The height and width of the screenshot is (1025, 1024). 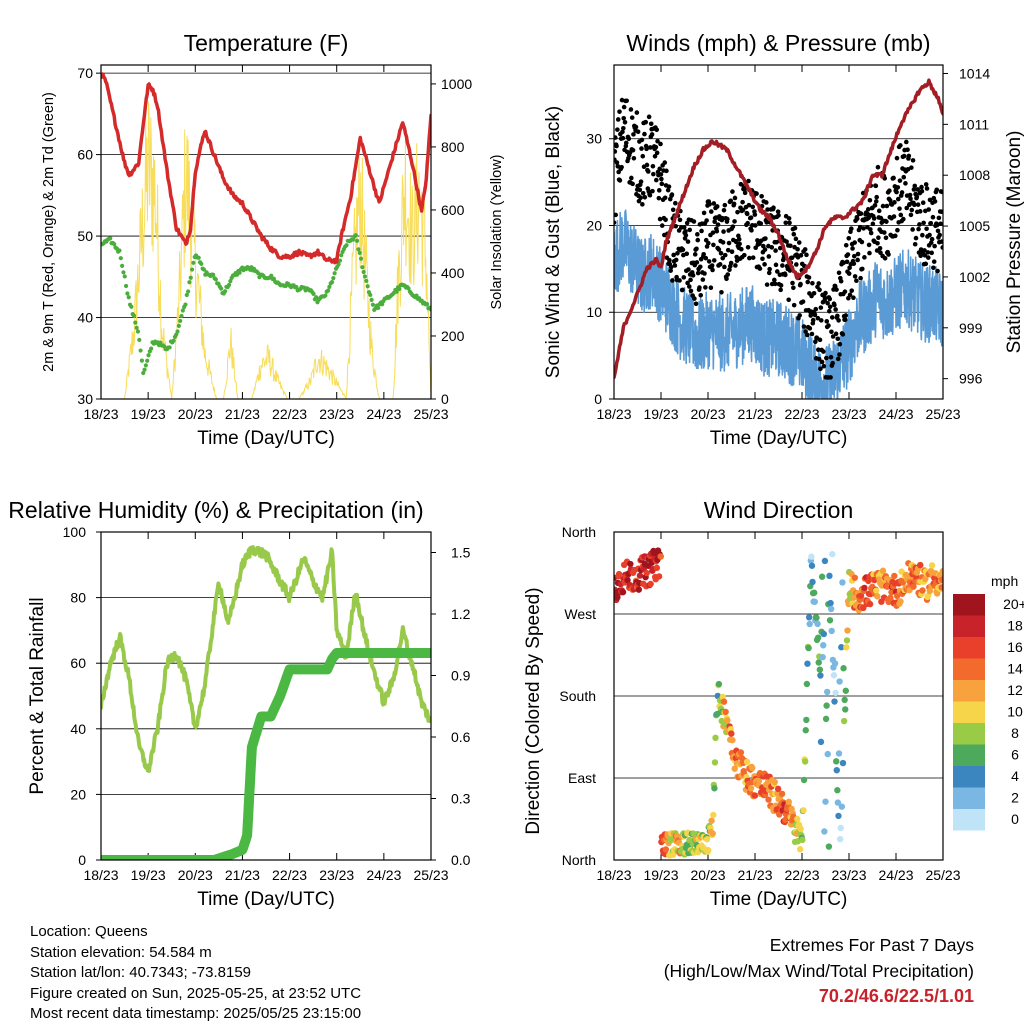 What do you see at coordinates (778, 696) in the screenshot?
I see `plot-frame` at bounding box center [778, 696].